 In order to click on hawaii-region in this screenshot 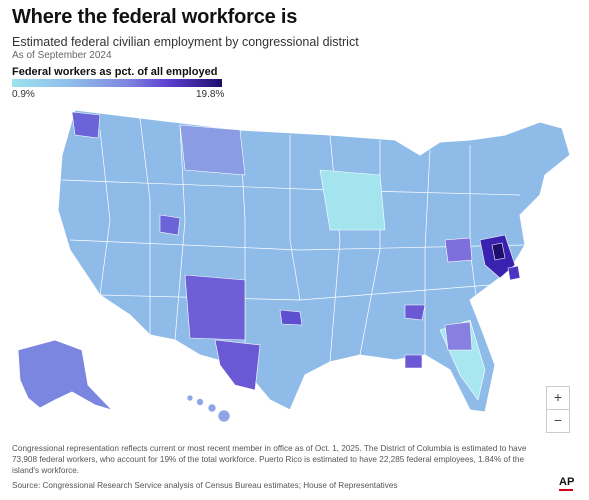, I will do `click(208, 408)`.